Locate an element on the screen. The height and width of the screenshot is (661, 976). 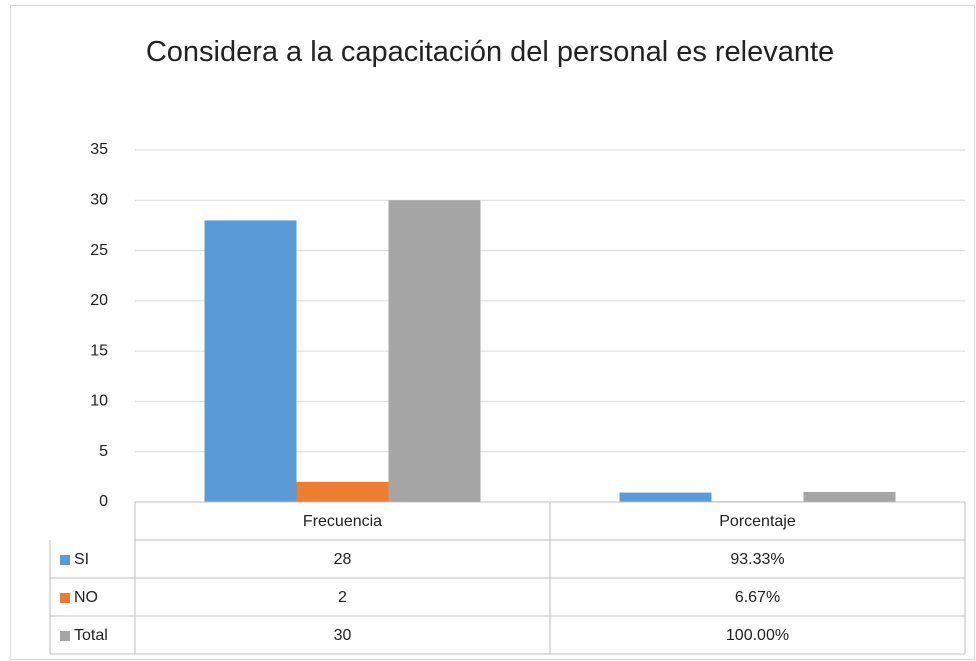
legend-label: Total is located at coordinates (91, 635).